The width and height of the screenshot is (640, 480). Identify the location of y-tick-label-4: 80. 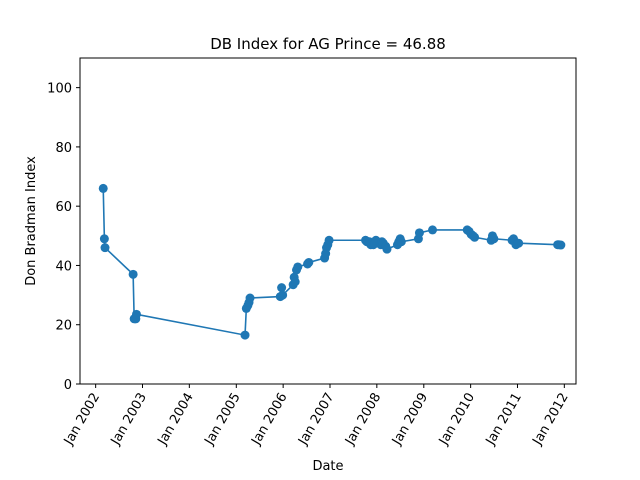
(63, 148).